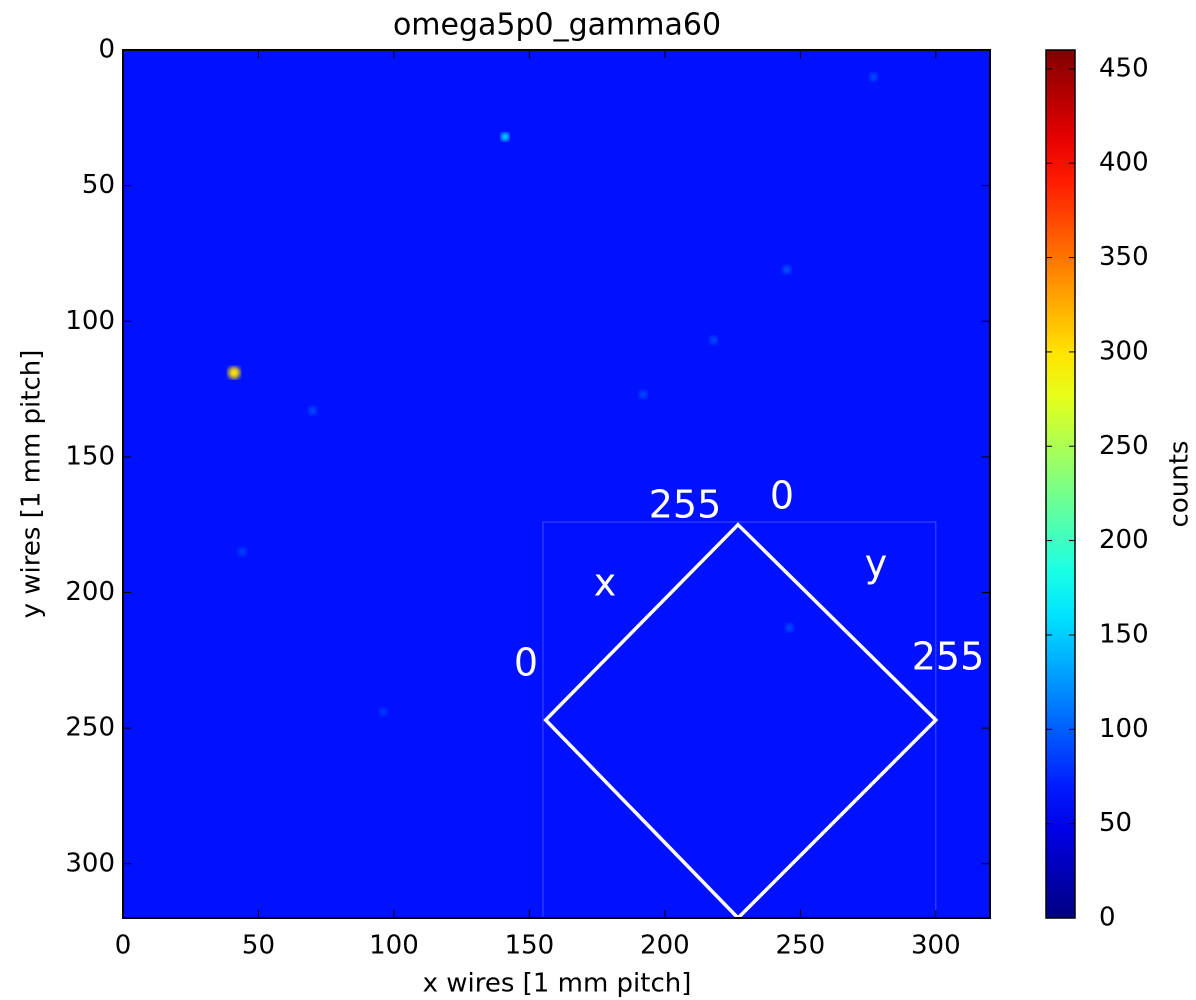 Image resolution: width=1196 pixels, height=1000 pixels. Describe the element at coordinates (1124, 446) in the screenshot. I see `colorbar-tick-label: 250` at that location.